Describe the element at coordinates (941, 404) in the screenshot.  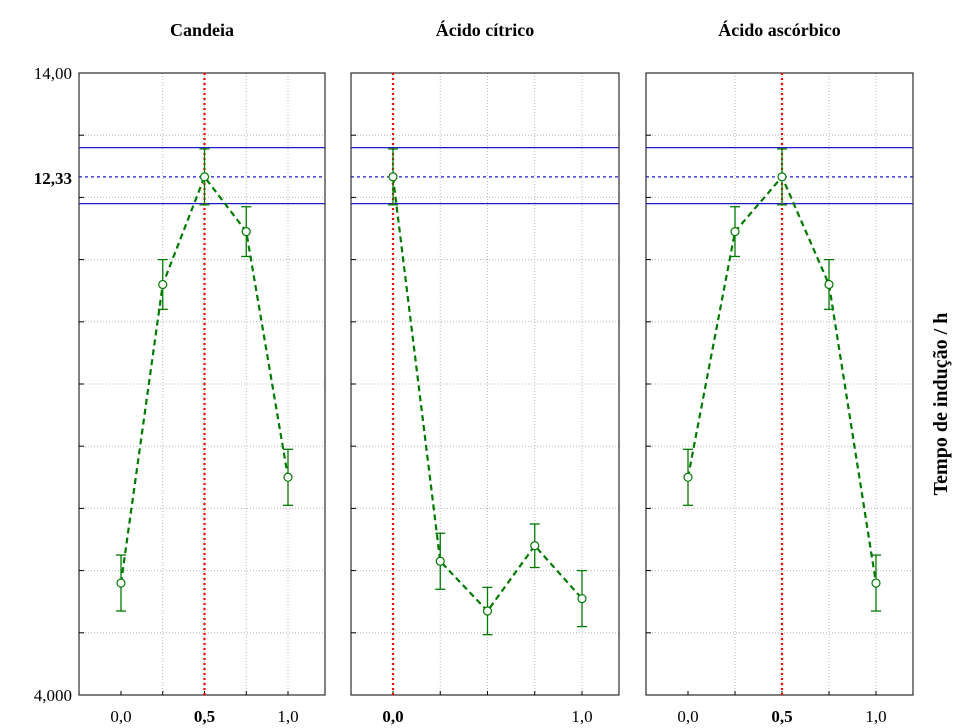
I see `y-axis-label: Tempo de indução / h` at that location.